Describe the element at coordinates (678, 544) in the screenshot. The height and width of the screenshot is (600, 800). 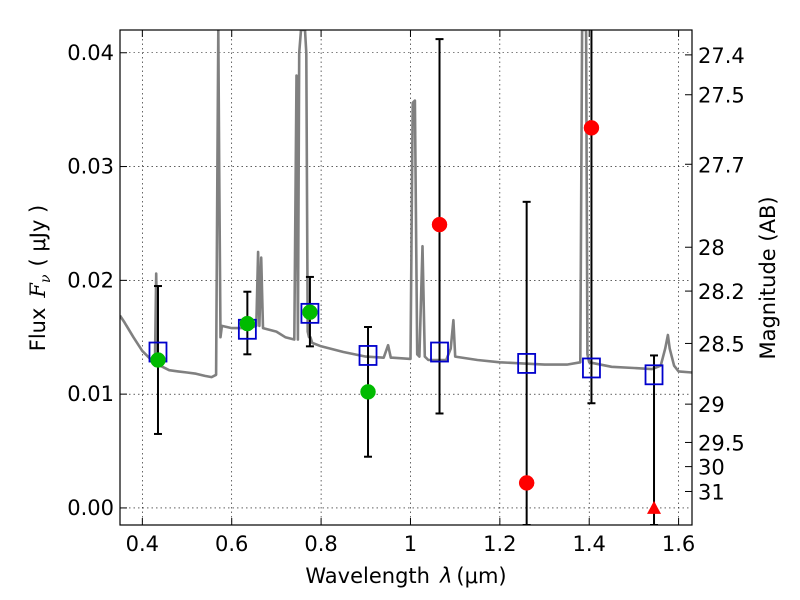
I see `x-tick-label: 1.6` at that location.